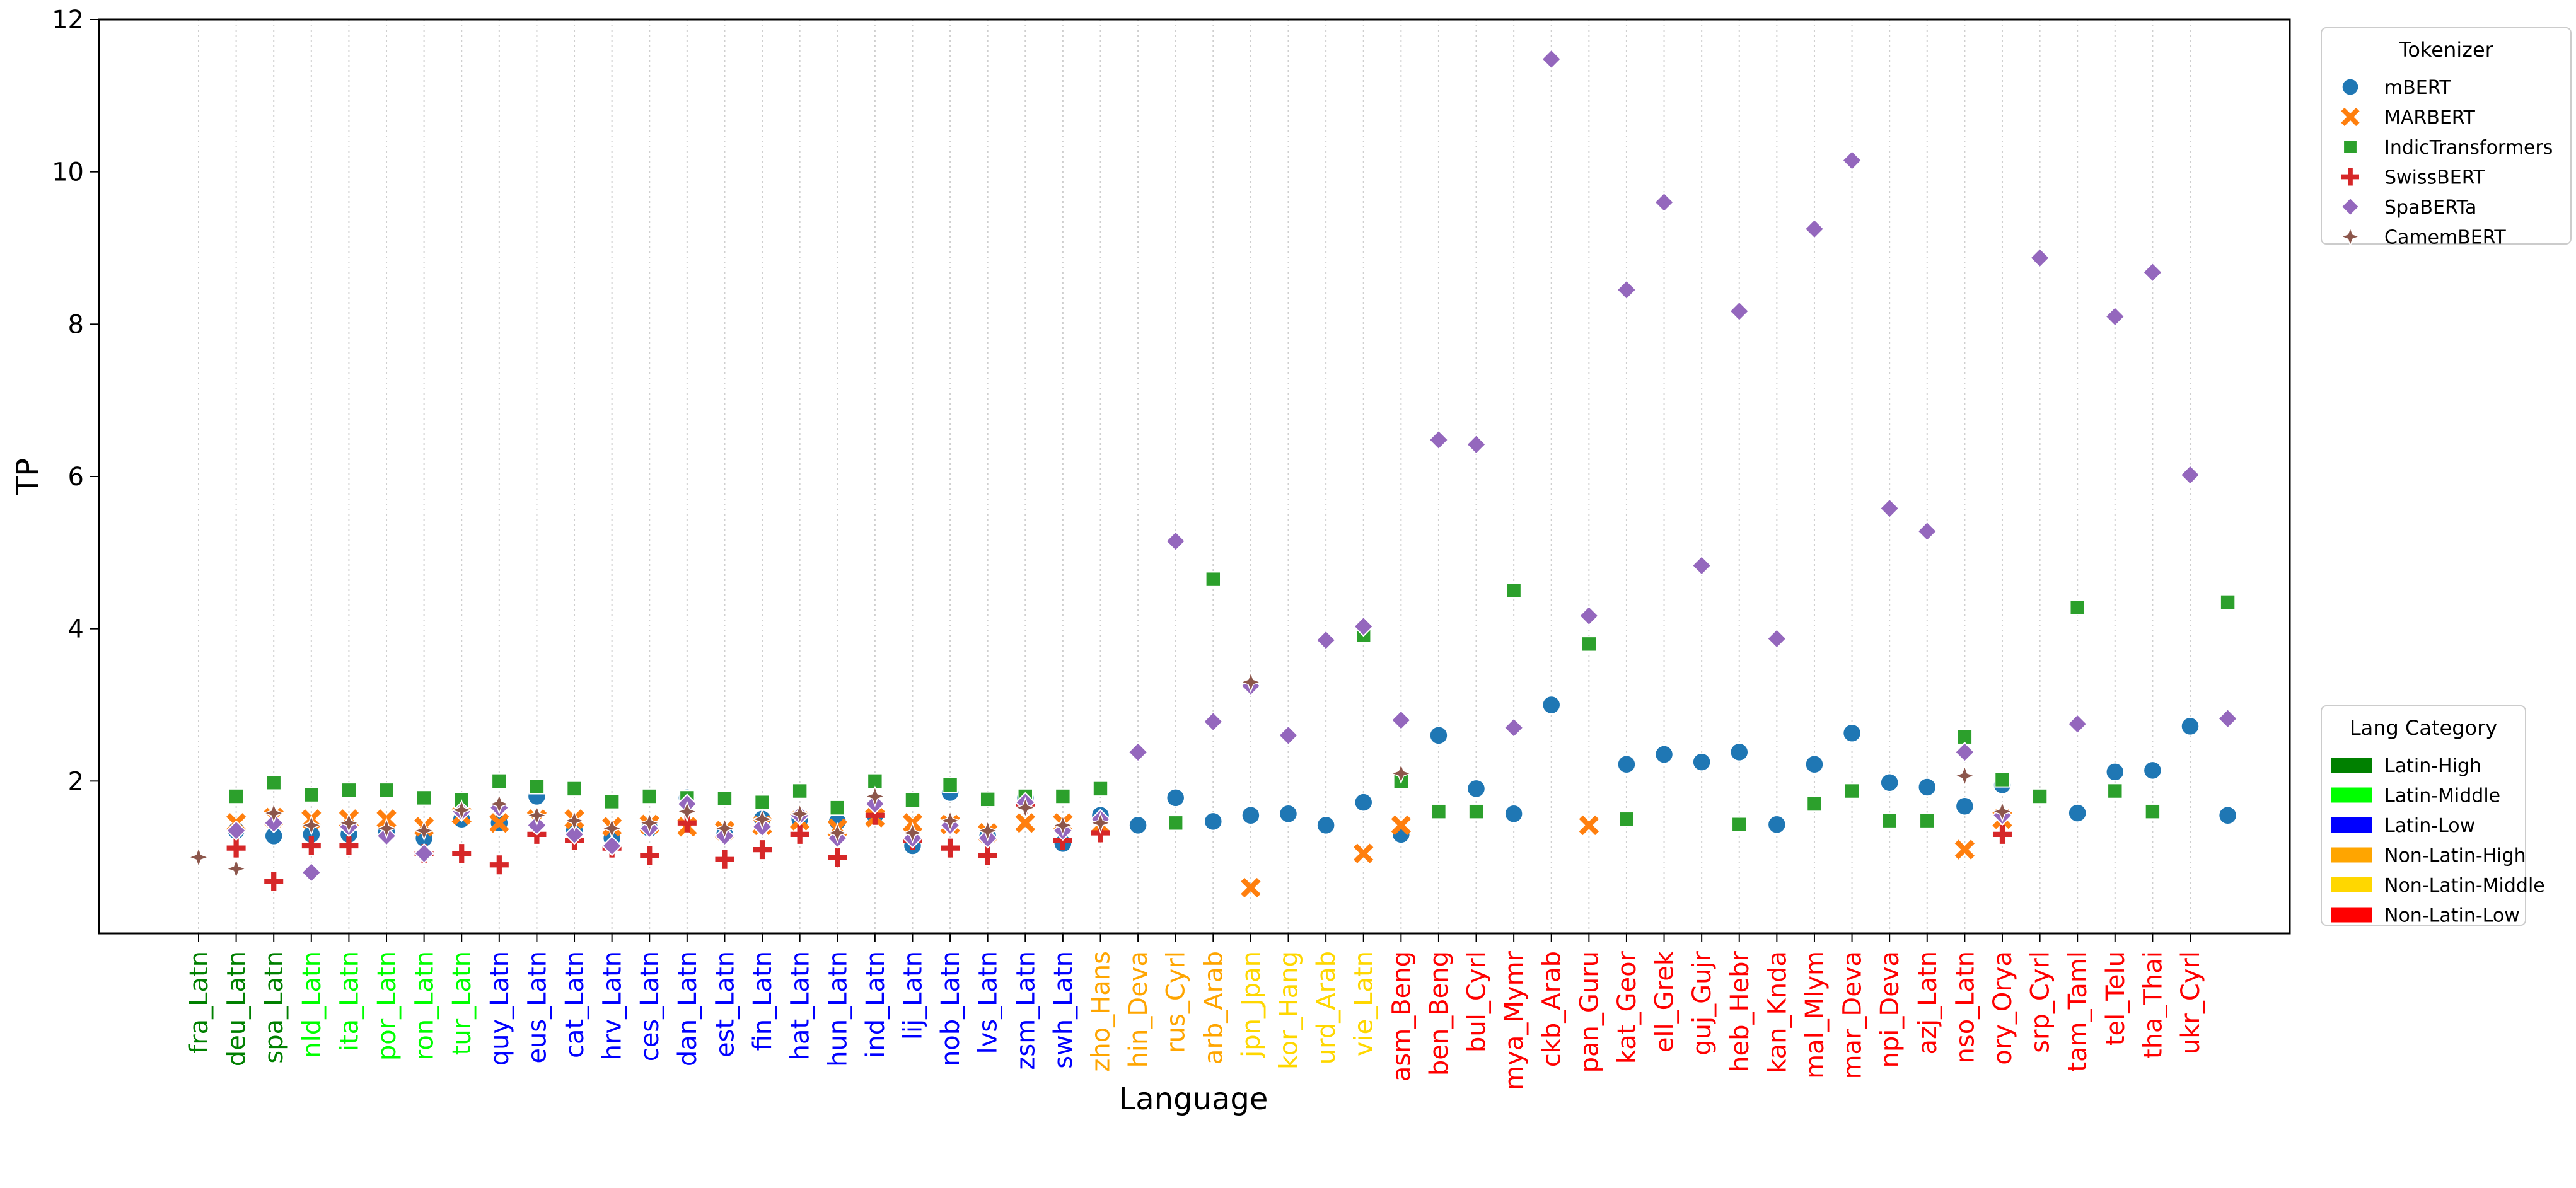 Image resolution: width=2576 pixels, height=1188 pixels. I want to click on x-tick-label: lij_Latn, so click(912, 995).